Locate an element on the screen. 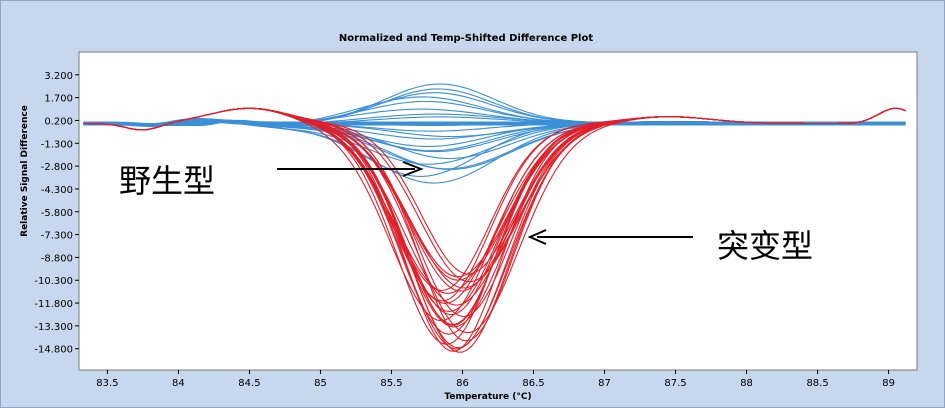  wild-type-annotation: 野生型 is located at coordinates (167, 181).